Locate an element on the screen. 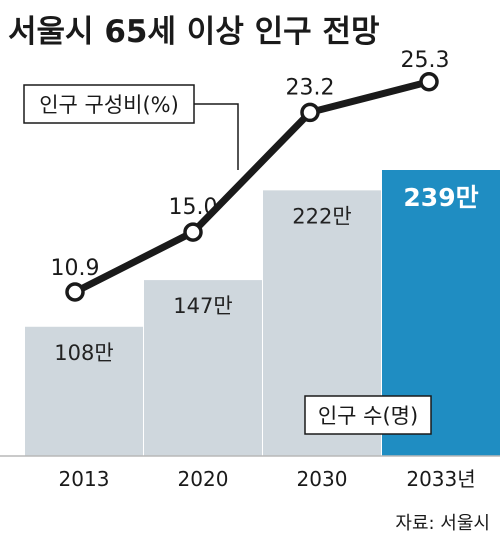 The width and height of the screenshot is (500, 549). source-note: 자료: 서울시 is located at coordinates (442, 523).